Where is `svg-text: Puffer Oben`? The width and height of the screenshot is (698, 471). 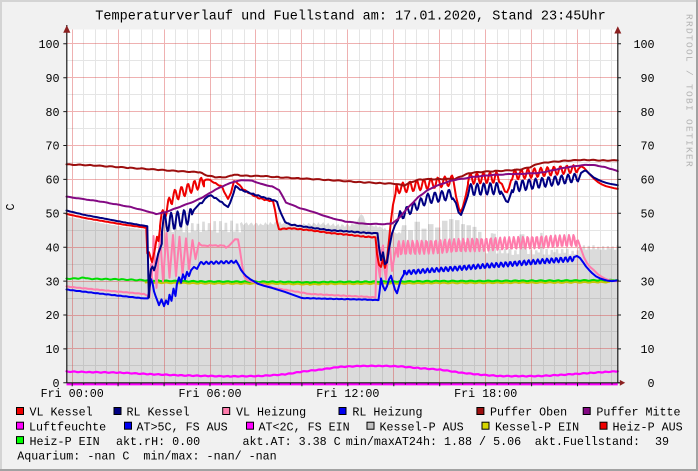 svg-text: Puffer Oben is located at coordinates (528, 412).